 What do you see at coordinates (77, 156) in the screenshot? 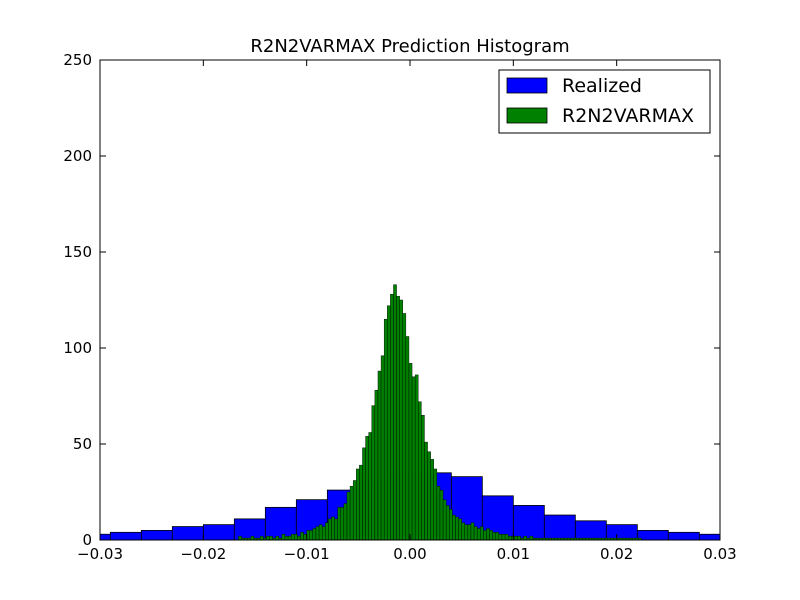
I see `y-tick-label: 200` at bounding box center [77, 156].